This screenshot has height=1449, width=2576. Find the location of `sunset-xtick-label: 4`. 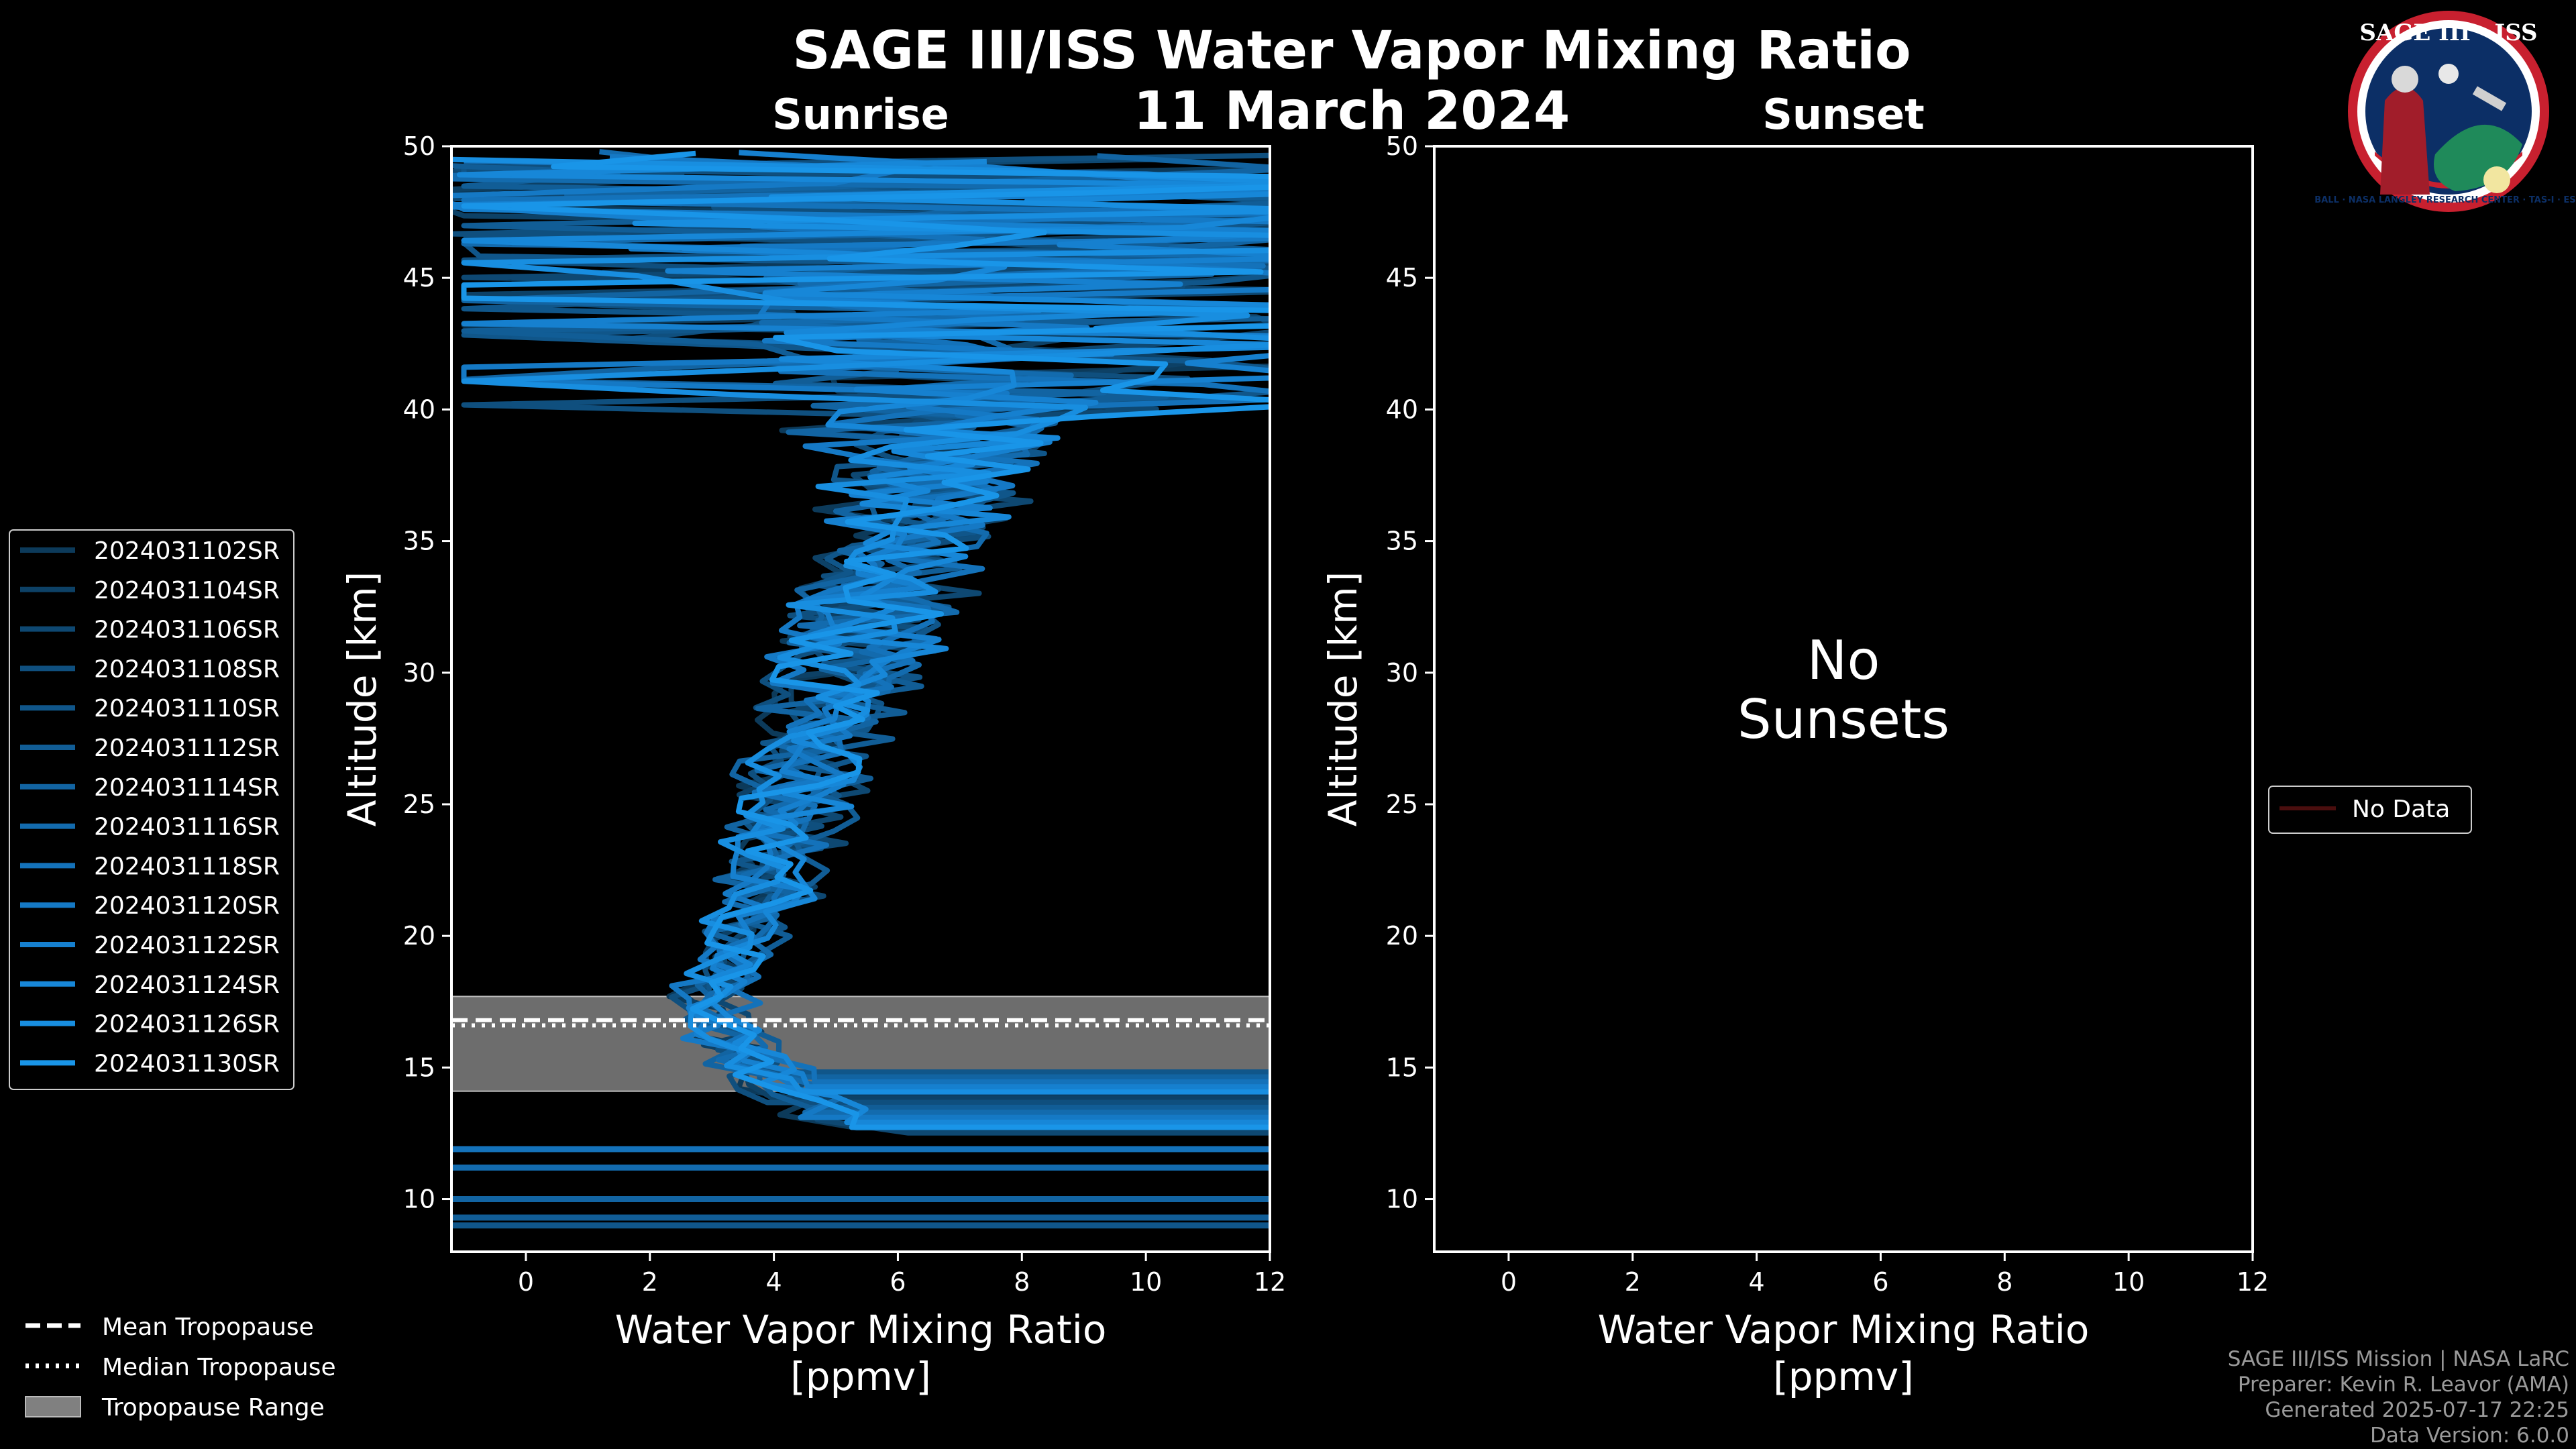

sunset-xtick-label: 4 is located at coordinates (1757, 1282).